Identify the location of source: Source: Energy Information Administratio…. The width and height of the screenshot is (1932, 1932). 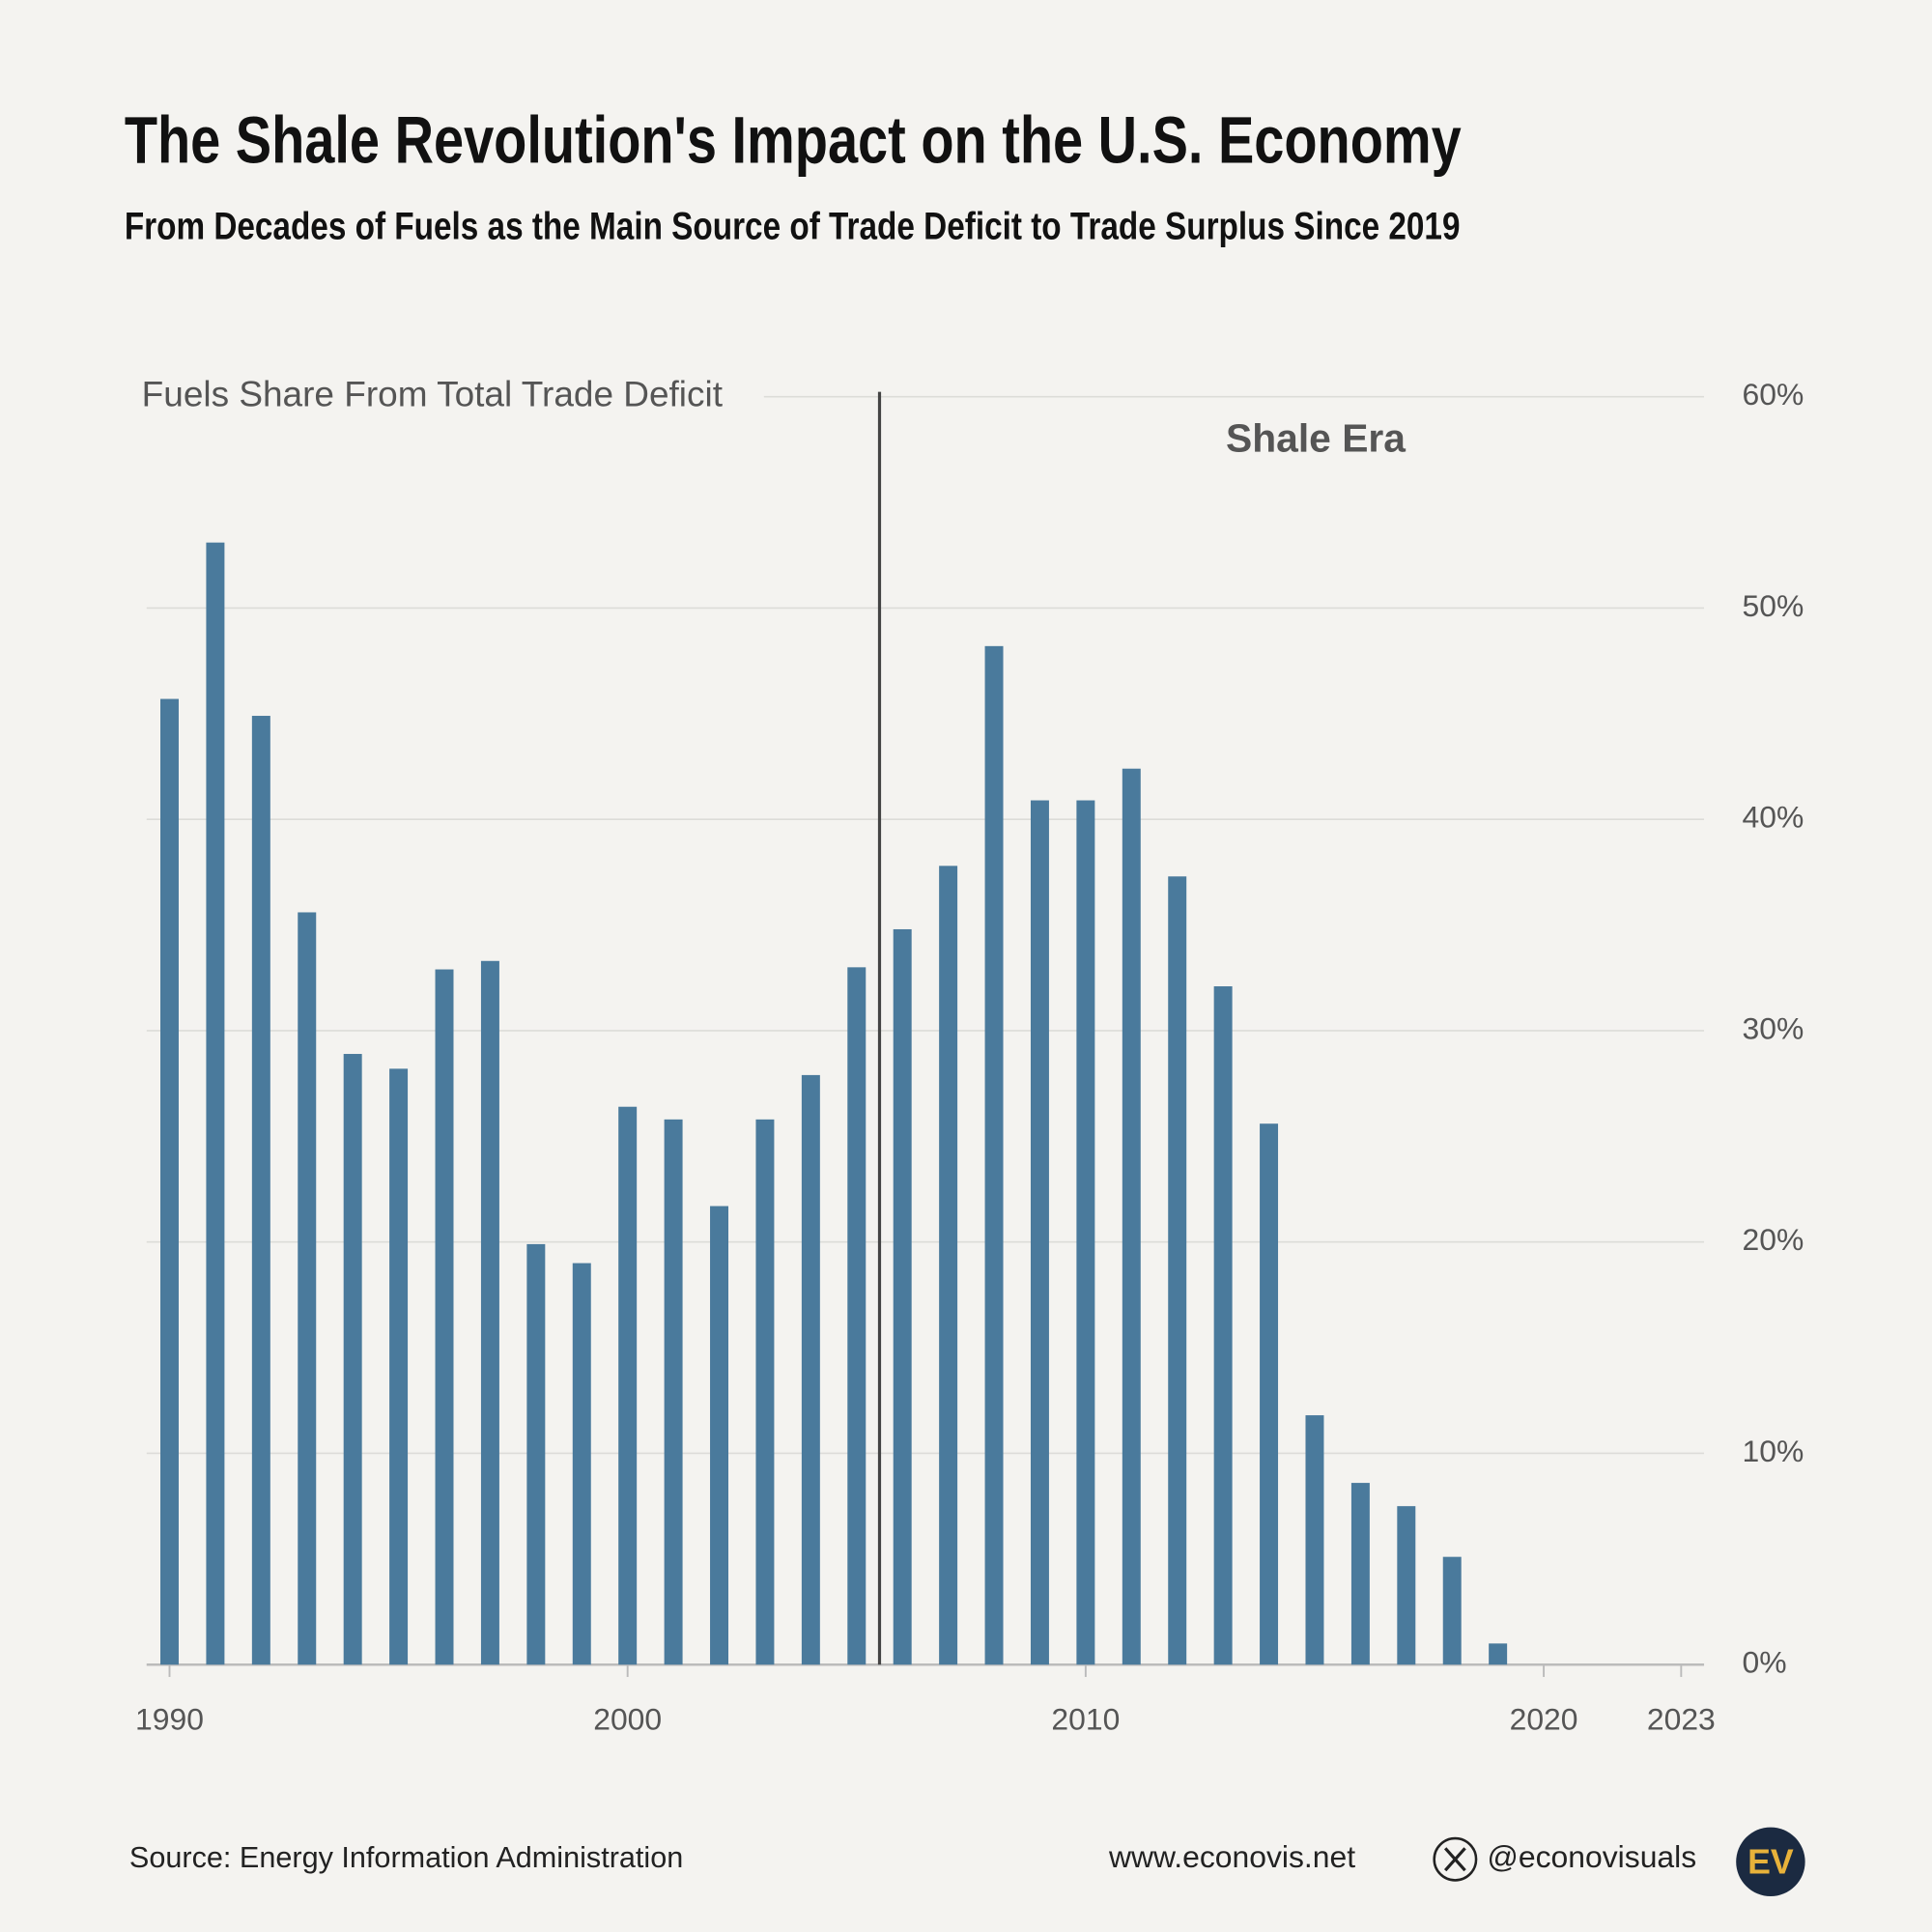
(406, 1857).